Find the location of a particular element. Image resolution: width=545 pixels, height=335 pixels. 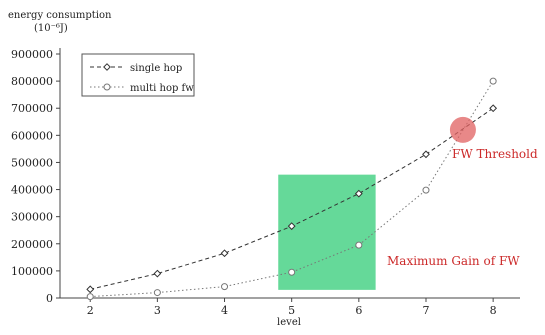

y-tick-label: 300000 is located at coordinates (32, 217).